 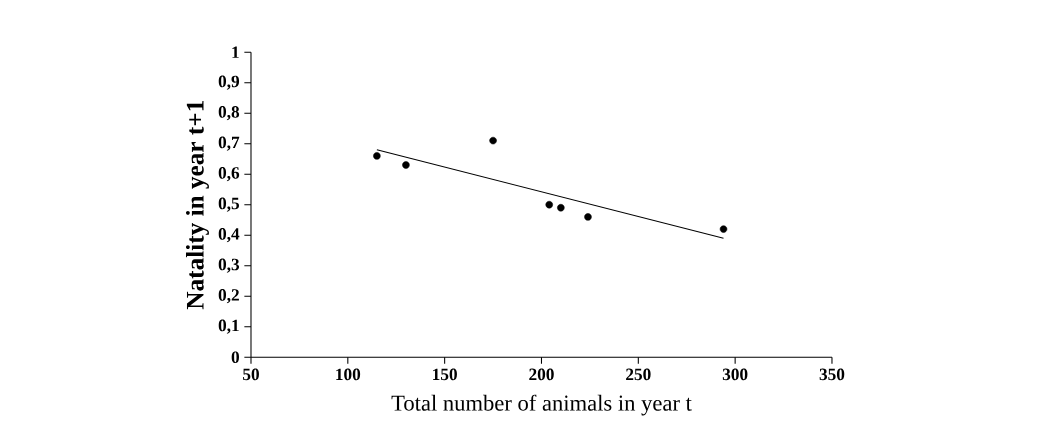 I want to click on y-tick-label: 0,3, so click(x=229, y=265).